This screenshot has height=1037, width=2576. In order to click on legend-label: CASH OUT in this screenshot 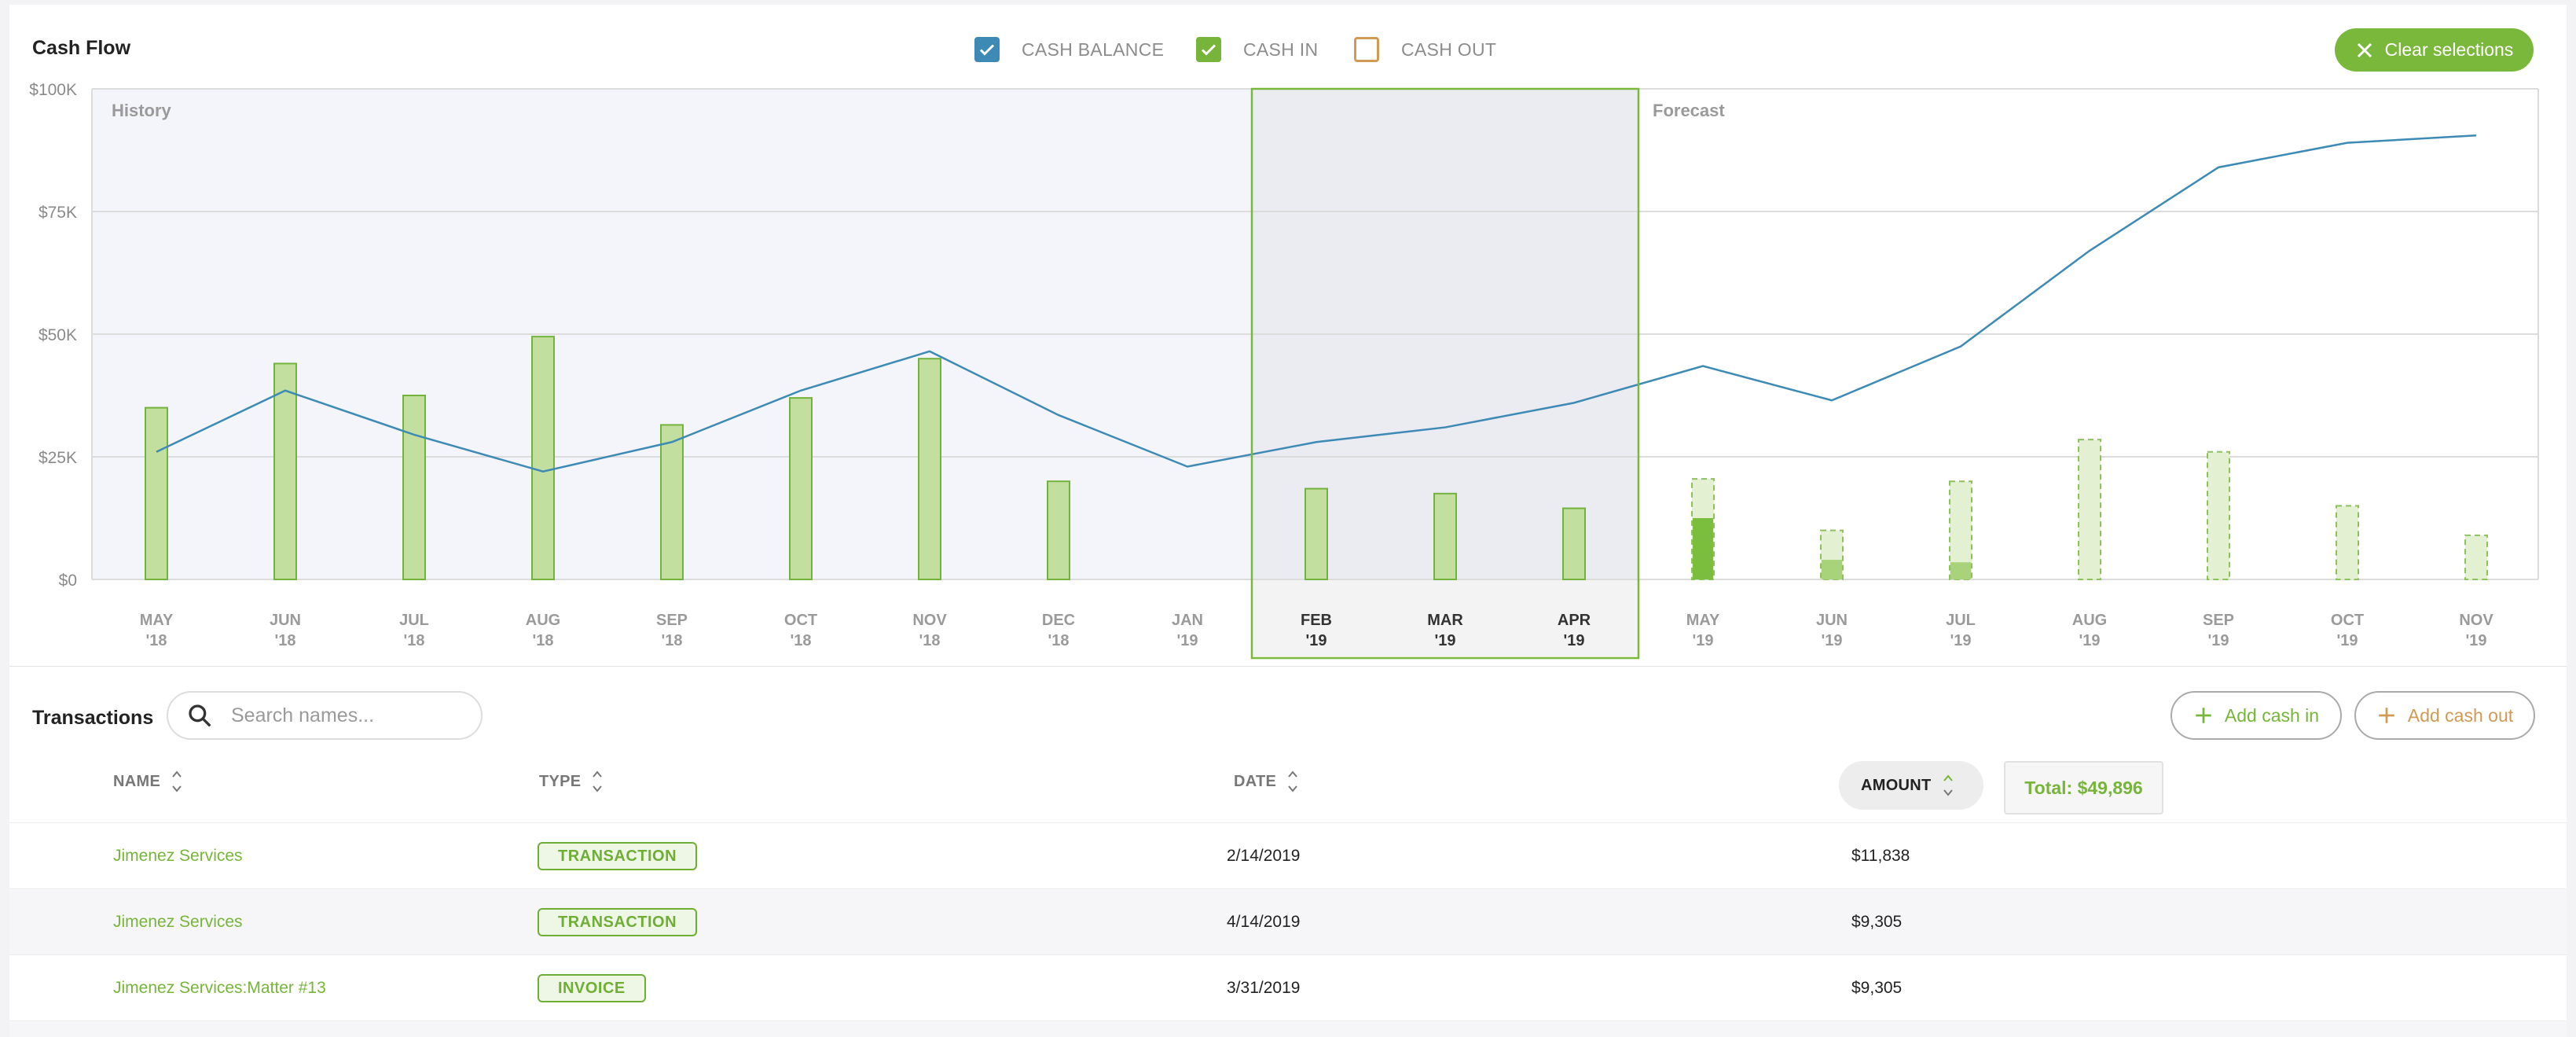, I will do `click(1449, 49)`.